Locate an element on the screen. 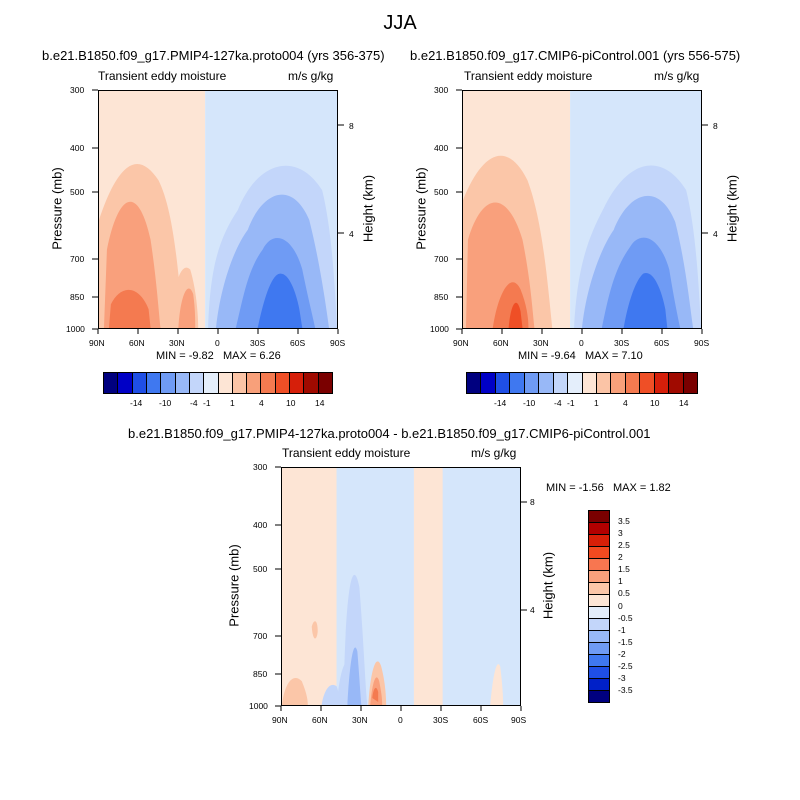  panel1-min-label: MIN = is located at coordinates (171, 356).